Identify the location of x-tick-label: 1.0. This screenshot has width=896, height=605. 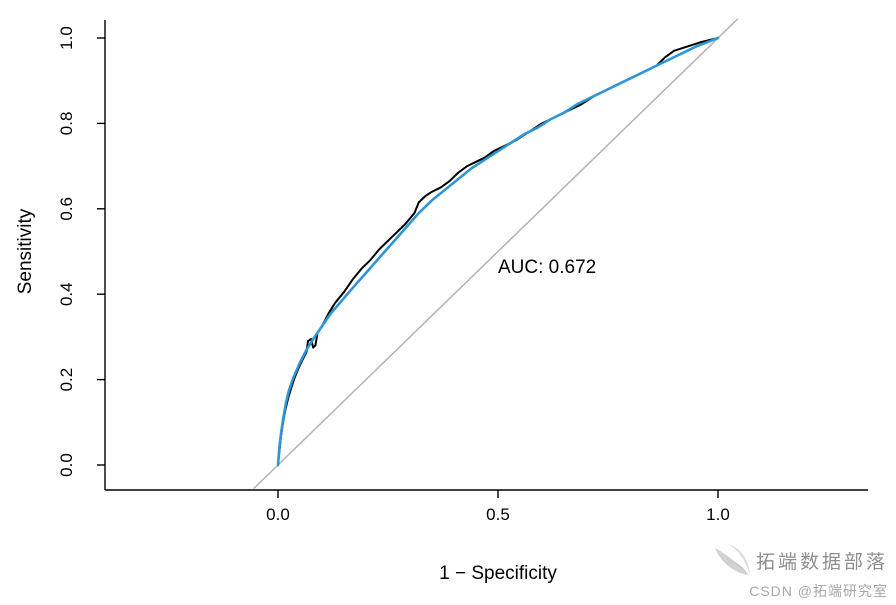
(718, 514).